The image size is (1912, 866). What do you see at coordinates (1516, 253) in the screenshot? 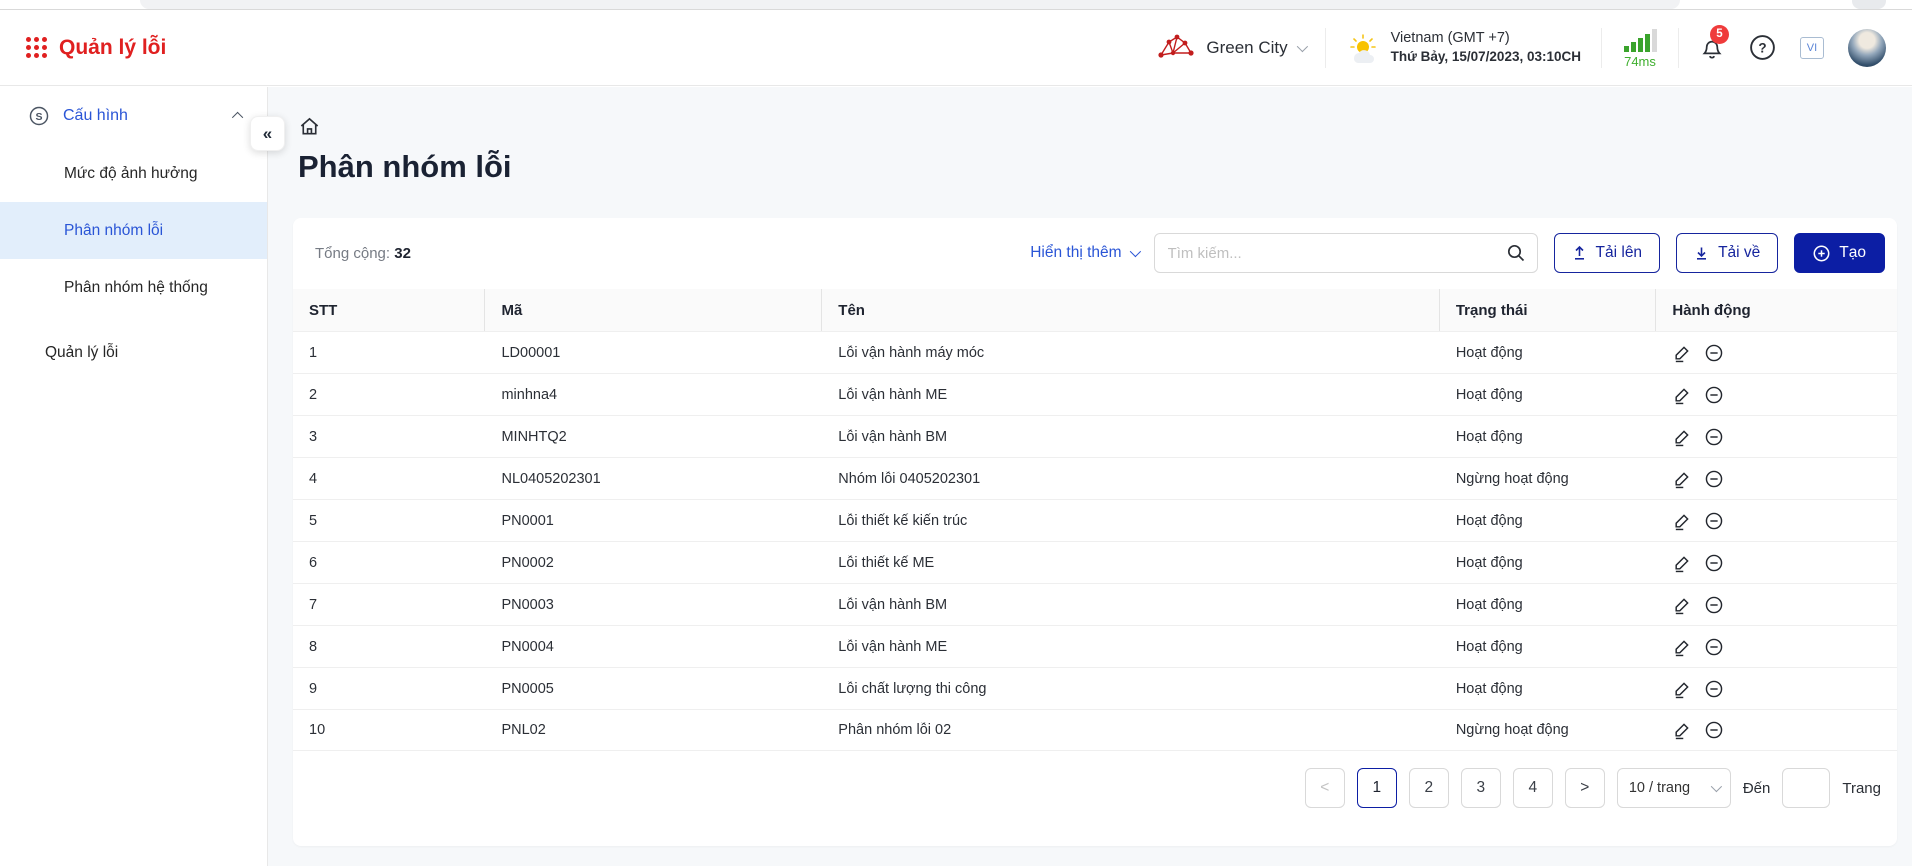
I see `search-icon` at bounding box center [1516, 253].